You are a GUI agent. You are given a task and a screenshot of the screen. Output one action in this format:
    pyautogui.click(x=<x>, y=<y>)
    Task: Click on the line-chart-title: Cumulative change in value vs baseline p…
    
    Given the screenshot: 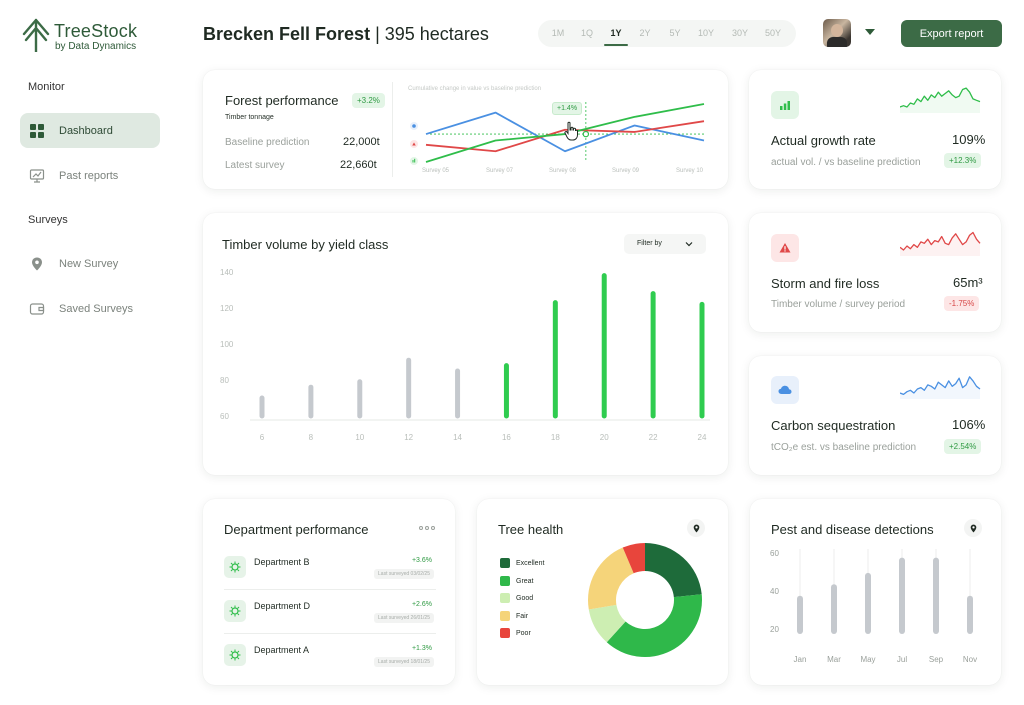 What is the action you would take?
    pyautogui.click(x=475, y=89)
    